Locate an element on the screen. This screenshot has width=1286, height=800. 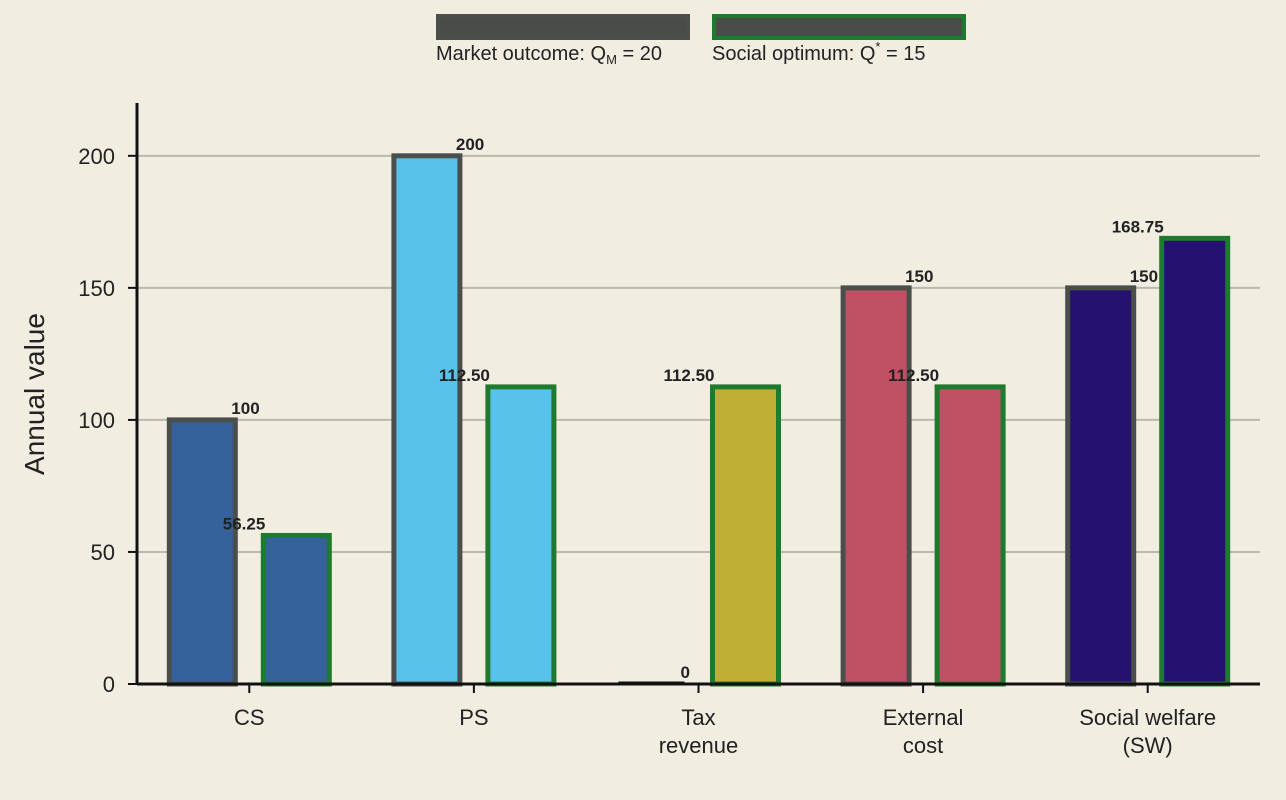
y-tick-label: 50 is located at coordinates (103, 552).